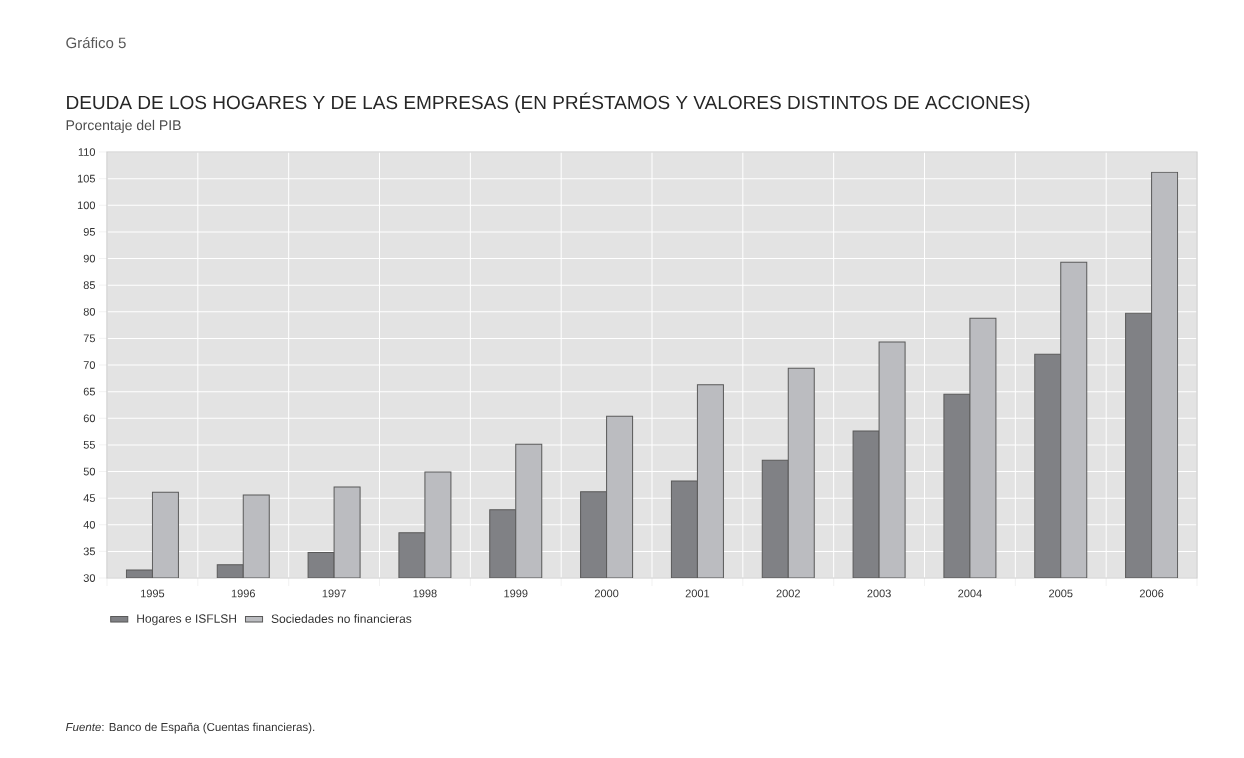  I want to click on text: Fuente: Banco de España (Cuentas financieras)., so click(190, 728).